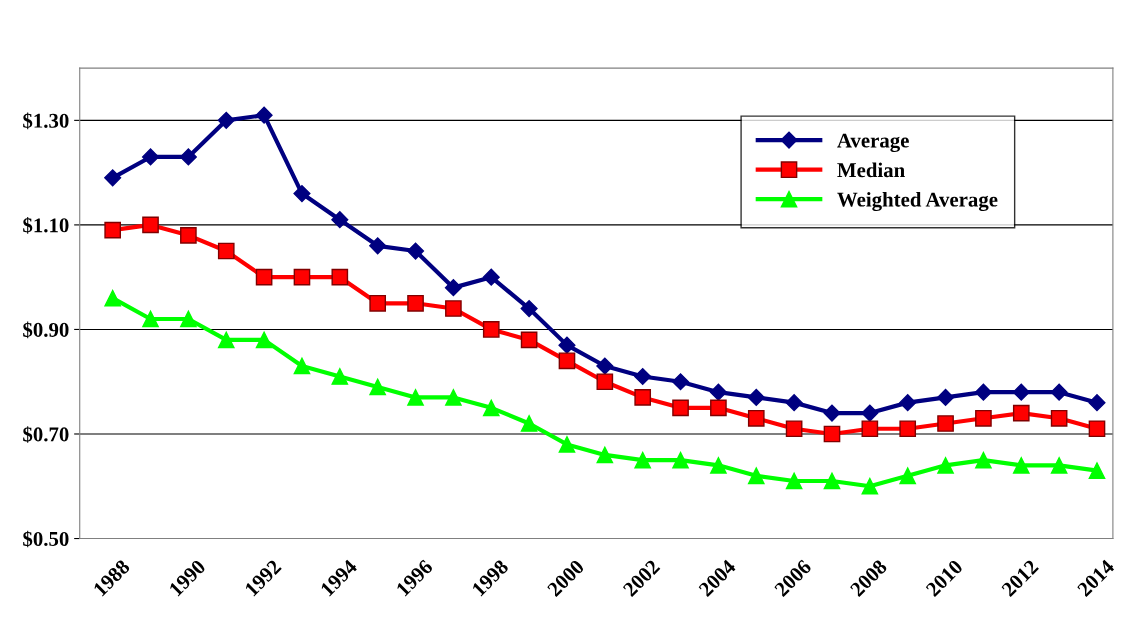 The image size is (1123, 619). What do you see at coordinates (873, 142) in the screenshot?
I see `legend-label: Average` at bounding box center [873, 142].